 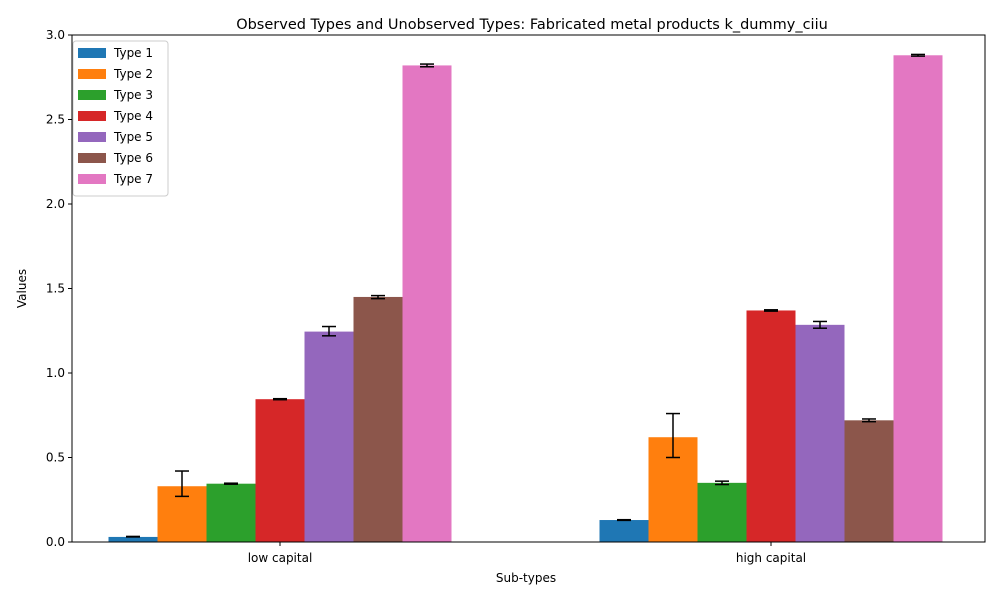 What do you see at coordinates (624, 520) in the screenshot?
I see `error-bar-type-1-high-capital` at bounding box center [624, 520].